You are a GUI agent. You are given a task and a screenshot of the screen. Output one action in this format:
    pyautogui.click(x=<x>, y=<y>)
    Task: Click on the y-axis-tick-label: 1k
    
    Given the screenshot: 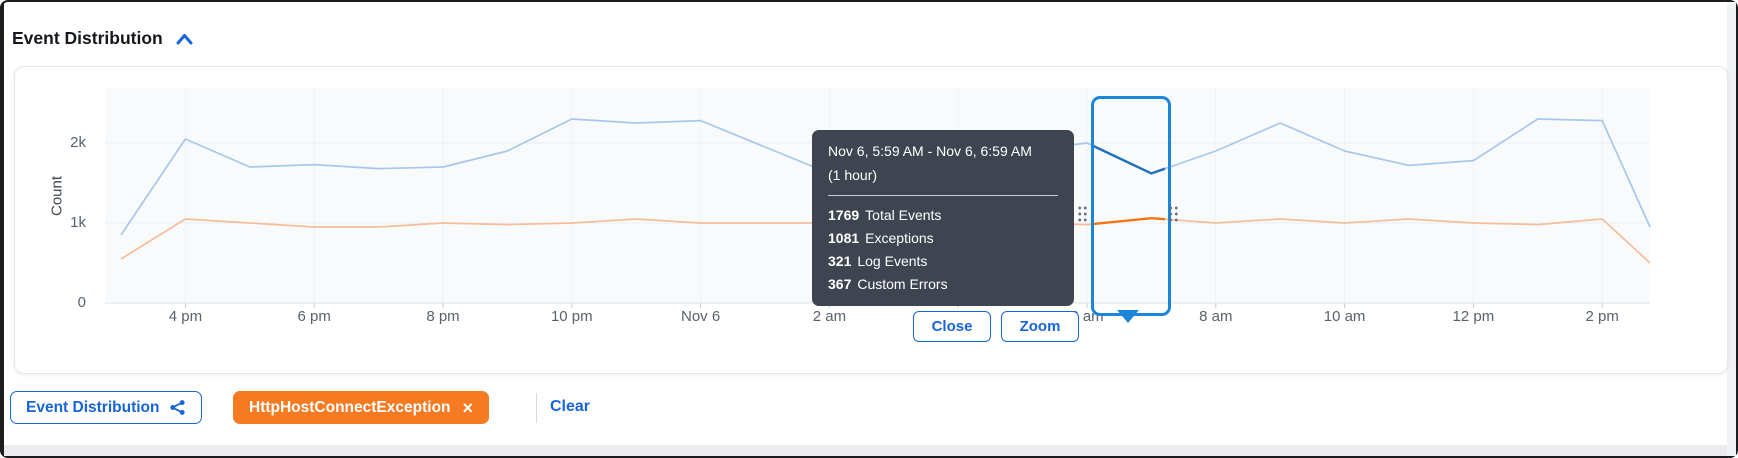 What is the action you would take?
    pyautogui.click(x=78, y=222)
    